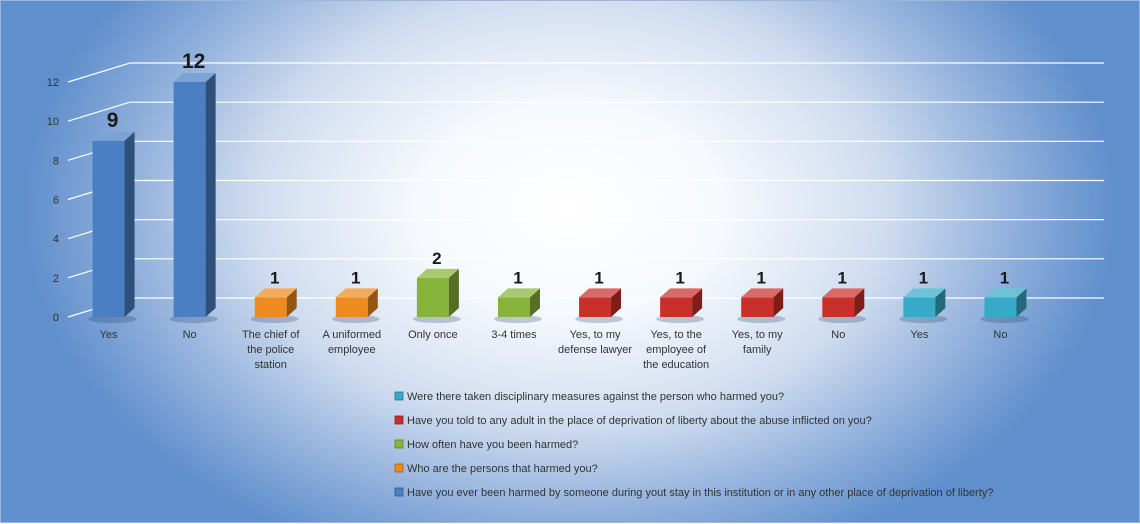 The image size is (1140, 524). I want to click on data-label: 2, so click(436, 258).